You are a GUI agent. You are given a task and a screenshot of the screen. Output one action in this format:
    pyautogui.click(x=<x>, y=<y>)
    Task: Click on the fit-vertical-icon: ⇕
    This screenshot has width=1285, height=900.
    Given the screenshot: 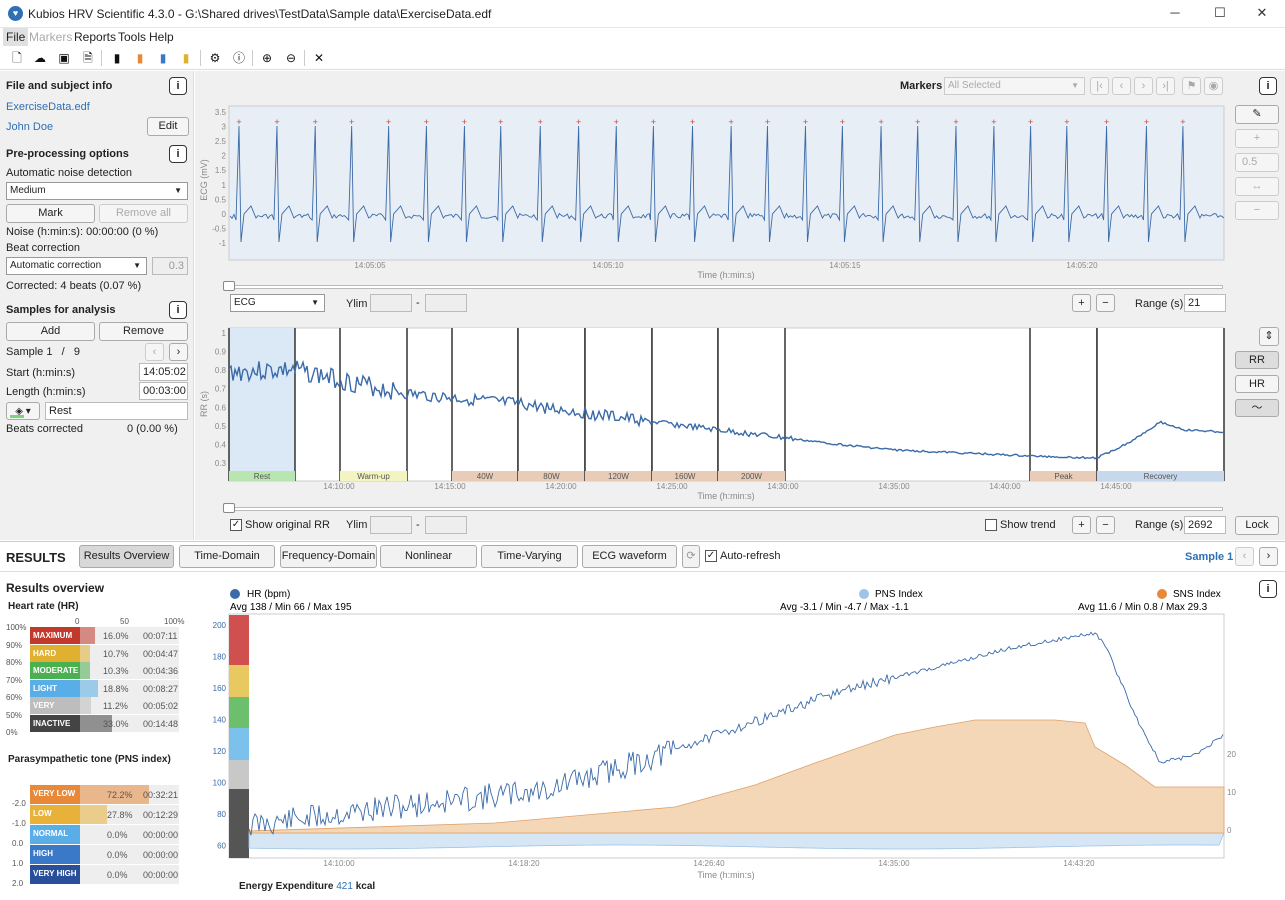 What is the action you would take?
    pyautogui.click(x=1269, y=336)
    